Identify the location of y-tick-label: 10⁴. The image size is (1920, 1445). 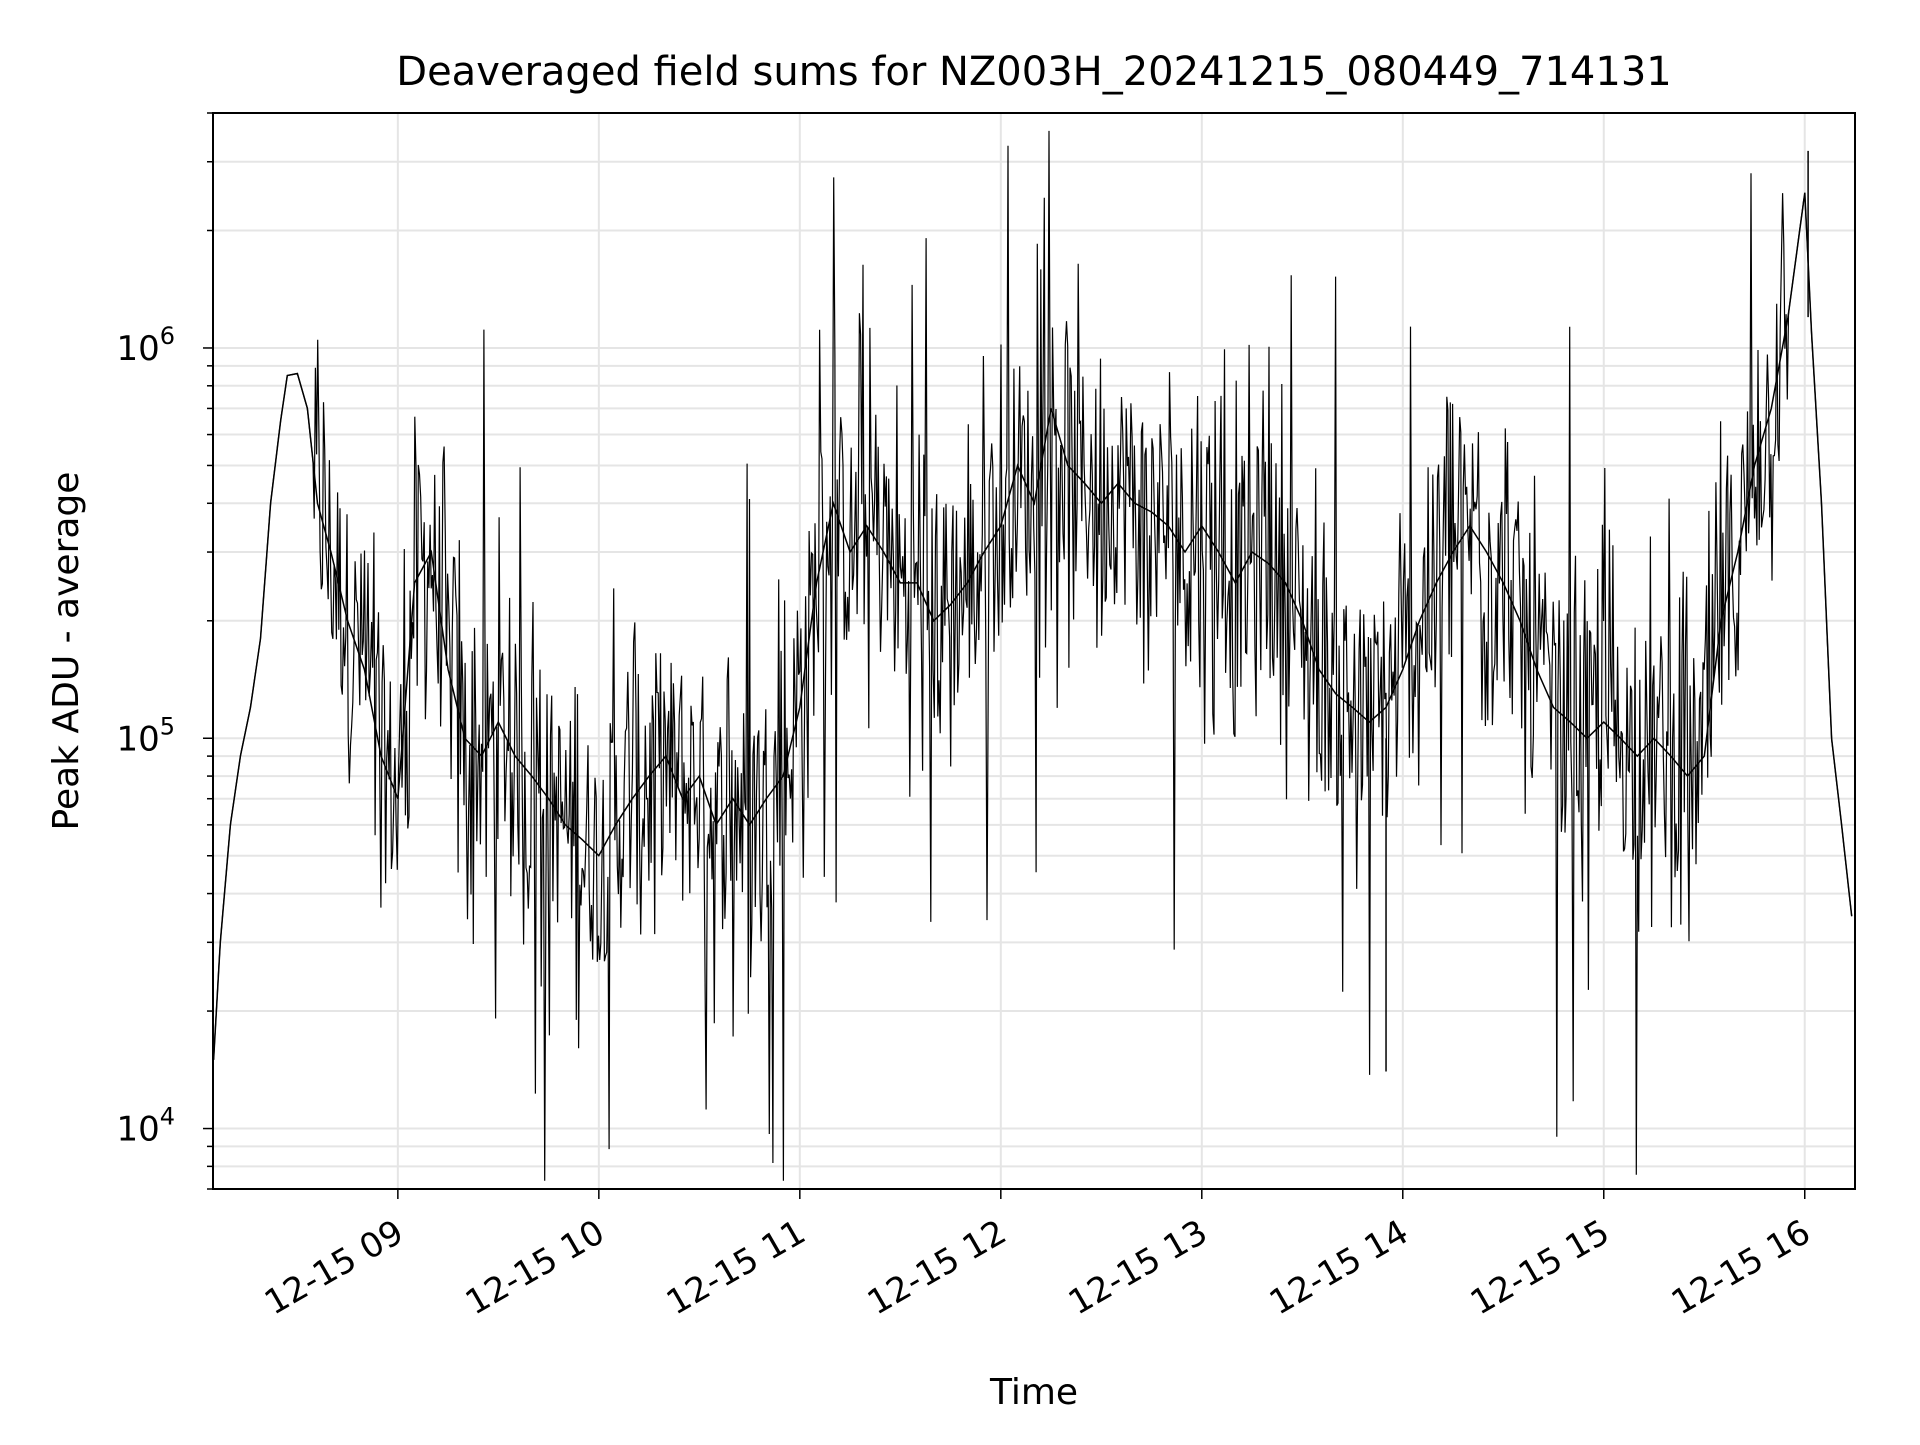
(145, 1126).